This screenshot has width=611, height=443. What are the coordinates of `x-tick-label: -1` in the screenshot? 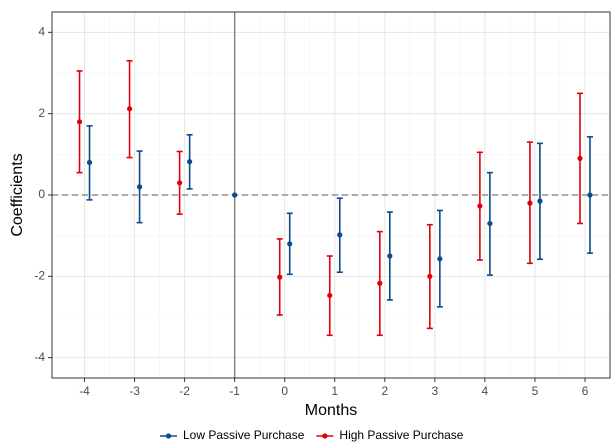 It's located at (234, 391).